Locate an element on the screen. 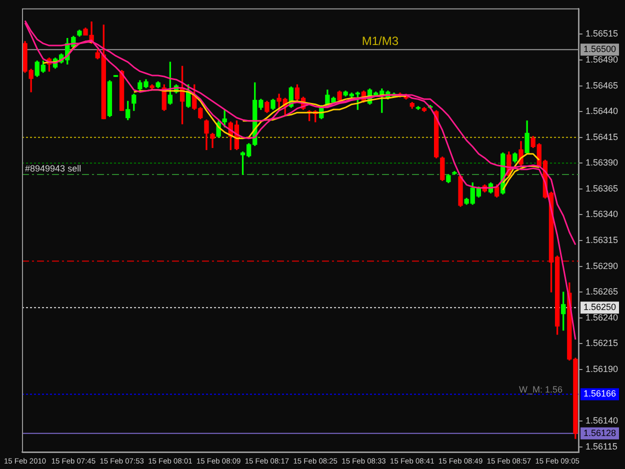 Image resolution: width=625 pixels, height=469 pixels. y-tick-label: 1.56215 is located at coordinates (601, 343).